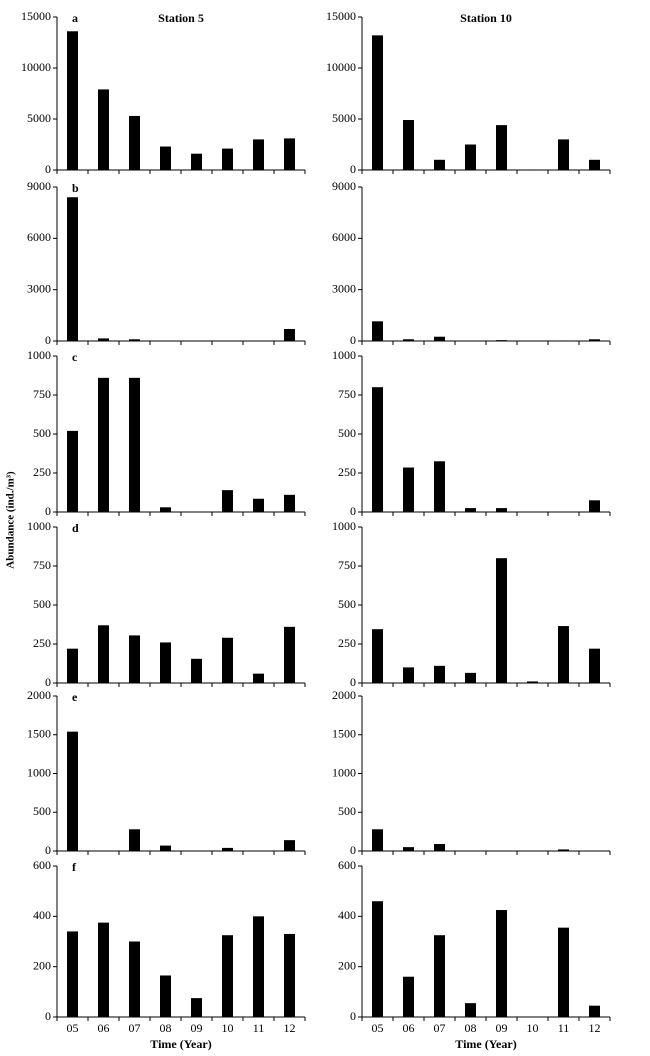 The height and width of the screenshot is (1056, 650). I want to click on y-tick-label: 3000, so click(344, 288).